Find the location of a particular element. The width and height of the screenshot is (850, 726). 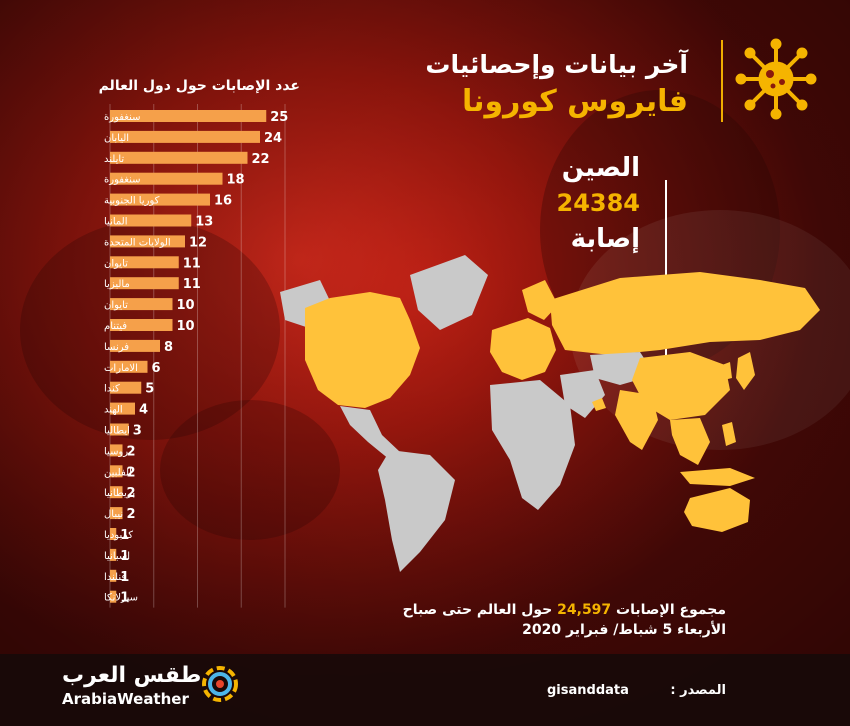

bar-value-label-22: 1 is located at coordinates (124, 577).